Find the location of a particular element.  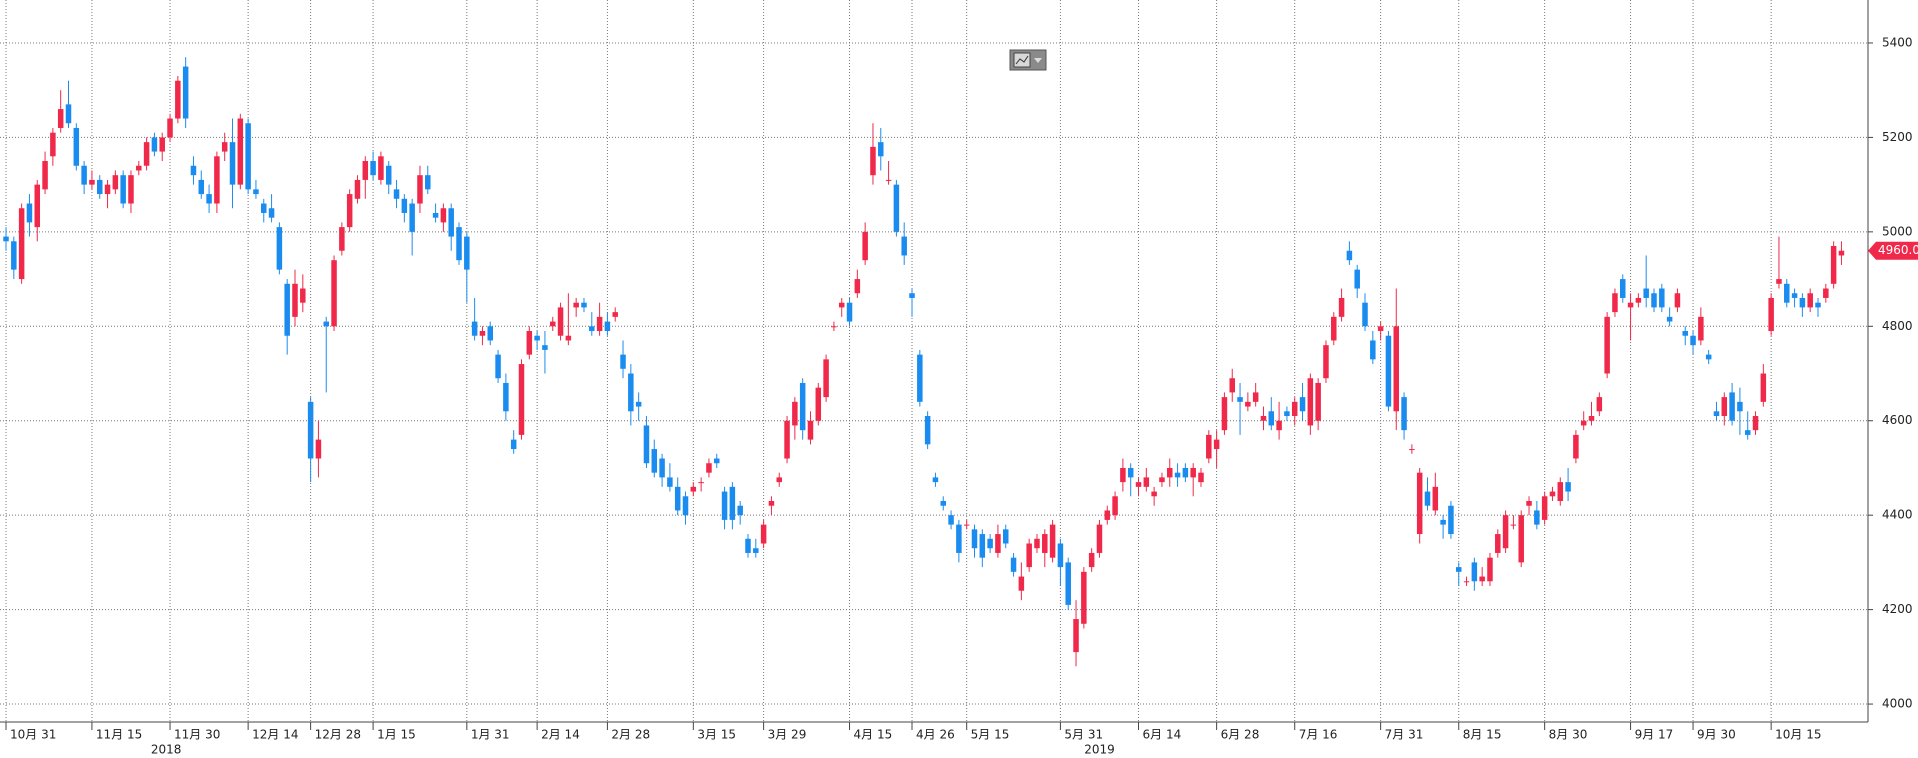

x-tick-label: 3月 29 is located at coordinates (787, 735).